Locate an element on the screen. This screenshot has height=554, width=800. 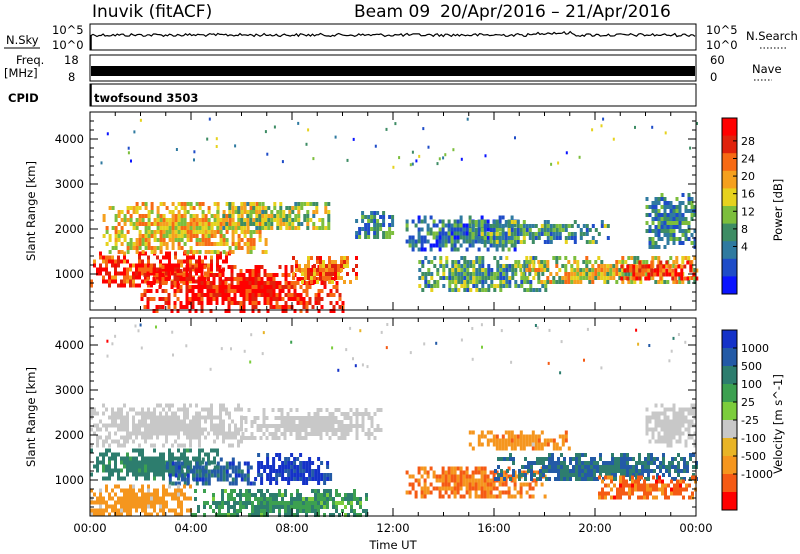
freq-panel-frame is located at coordinates (393, 68).